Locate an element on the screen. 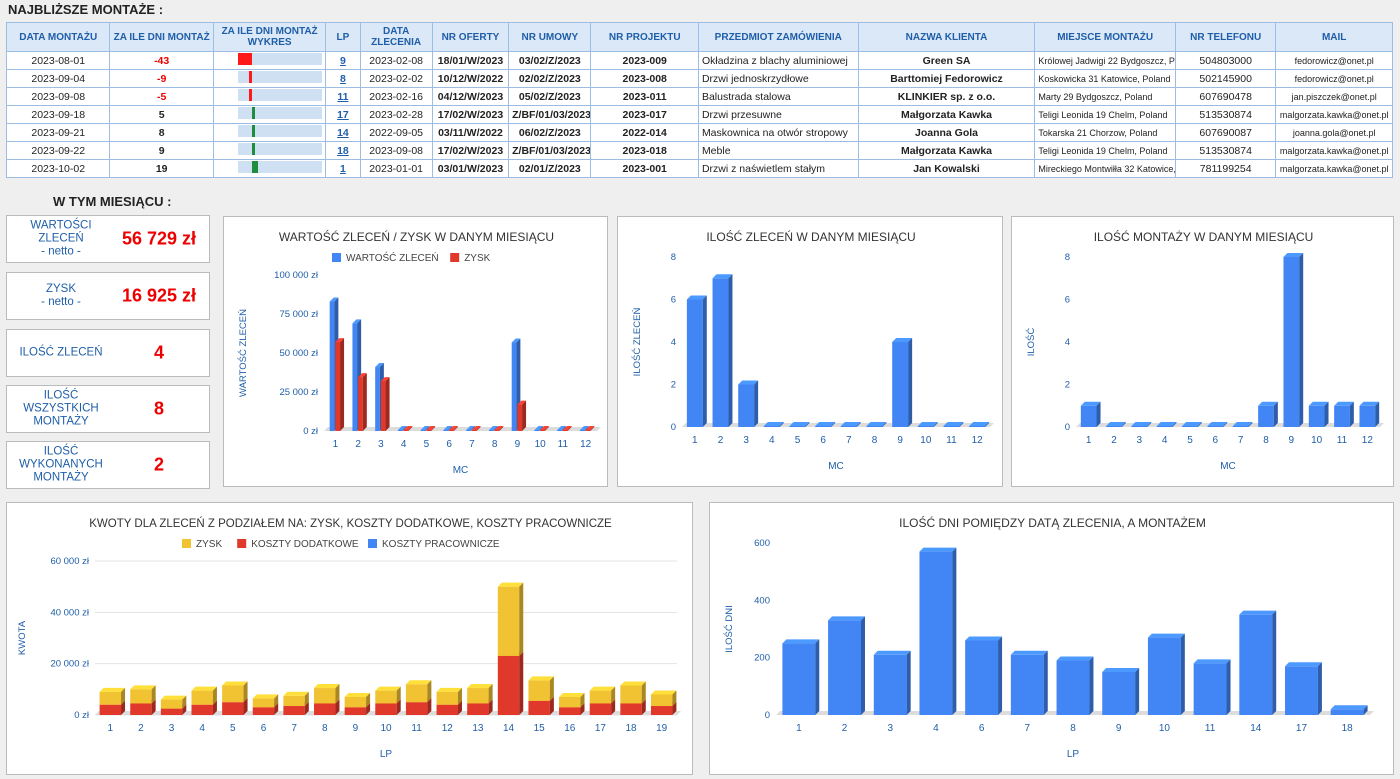 Image resolution: width=1400 pixels, height=779 pixels. kpi-value: 8 is located at coordinates (158, 408).